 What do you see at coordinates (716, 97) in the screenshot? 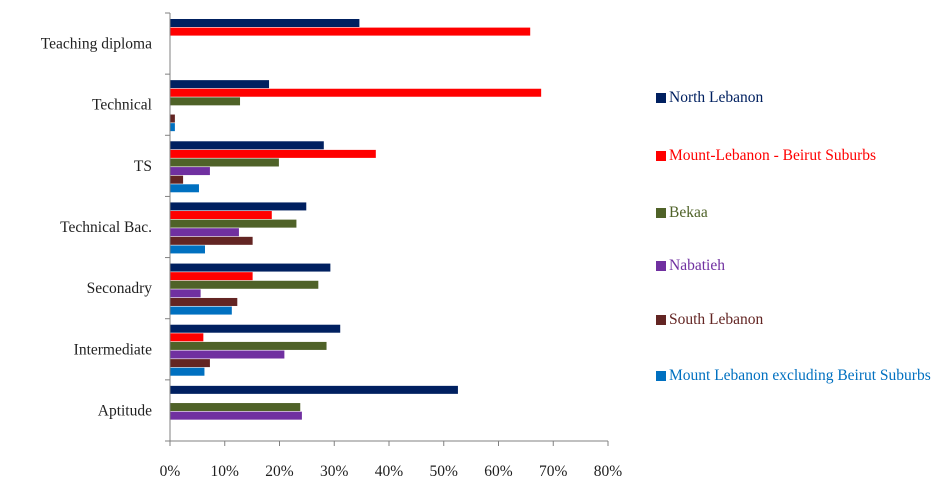
I see `legend-label: North Lebanon` at bounding box center [716, 97].